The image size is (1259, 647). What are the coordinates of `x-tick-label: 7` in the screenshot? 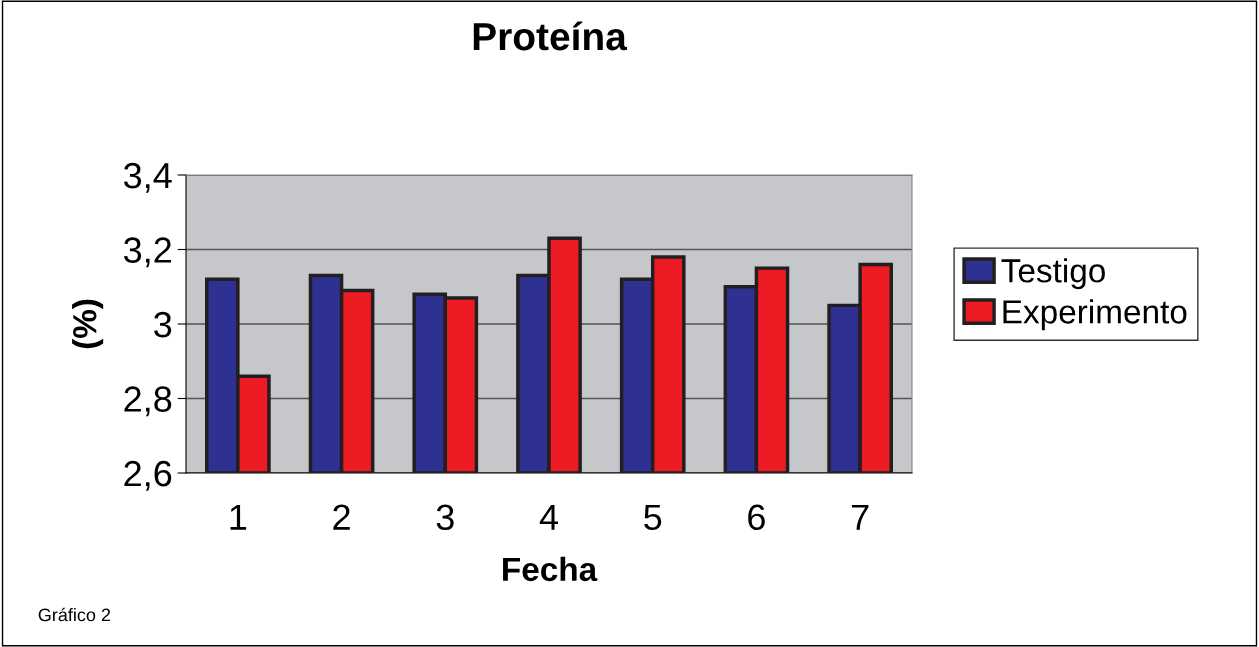 It's located at (860, 517).